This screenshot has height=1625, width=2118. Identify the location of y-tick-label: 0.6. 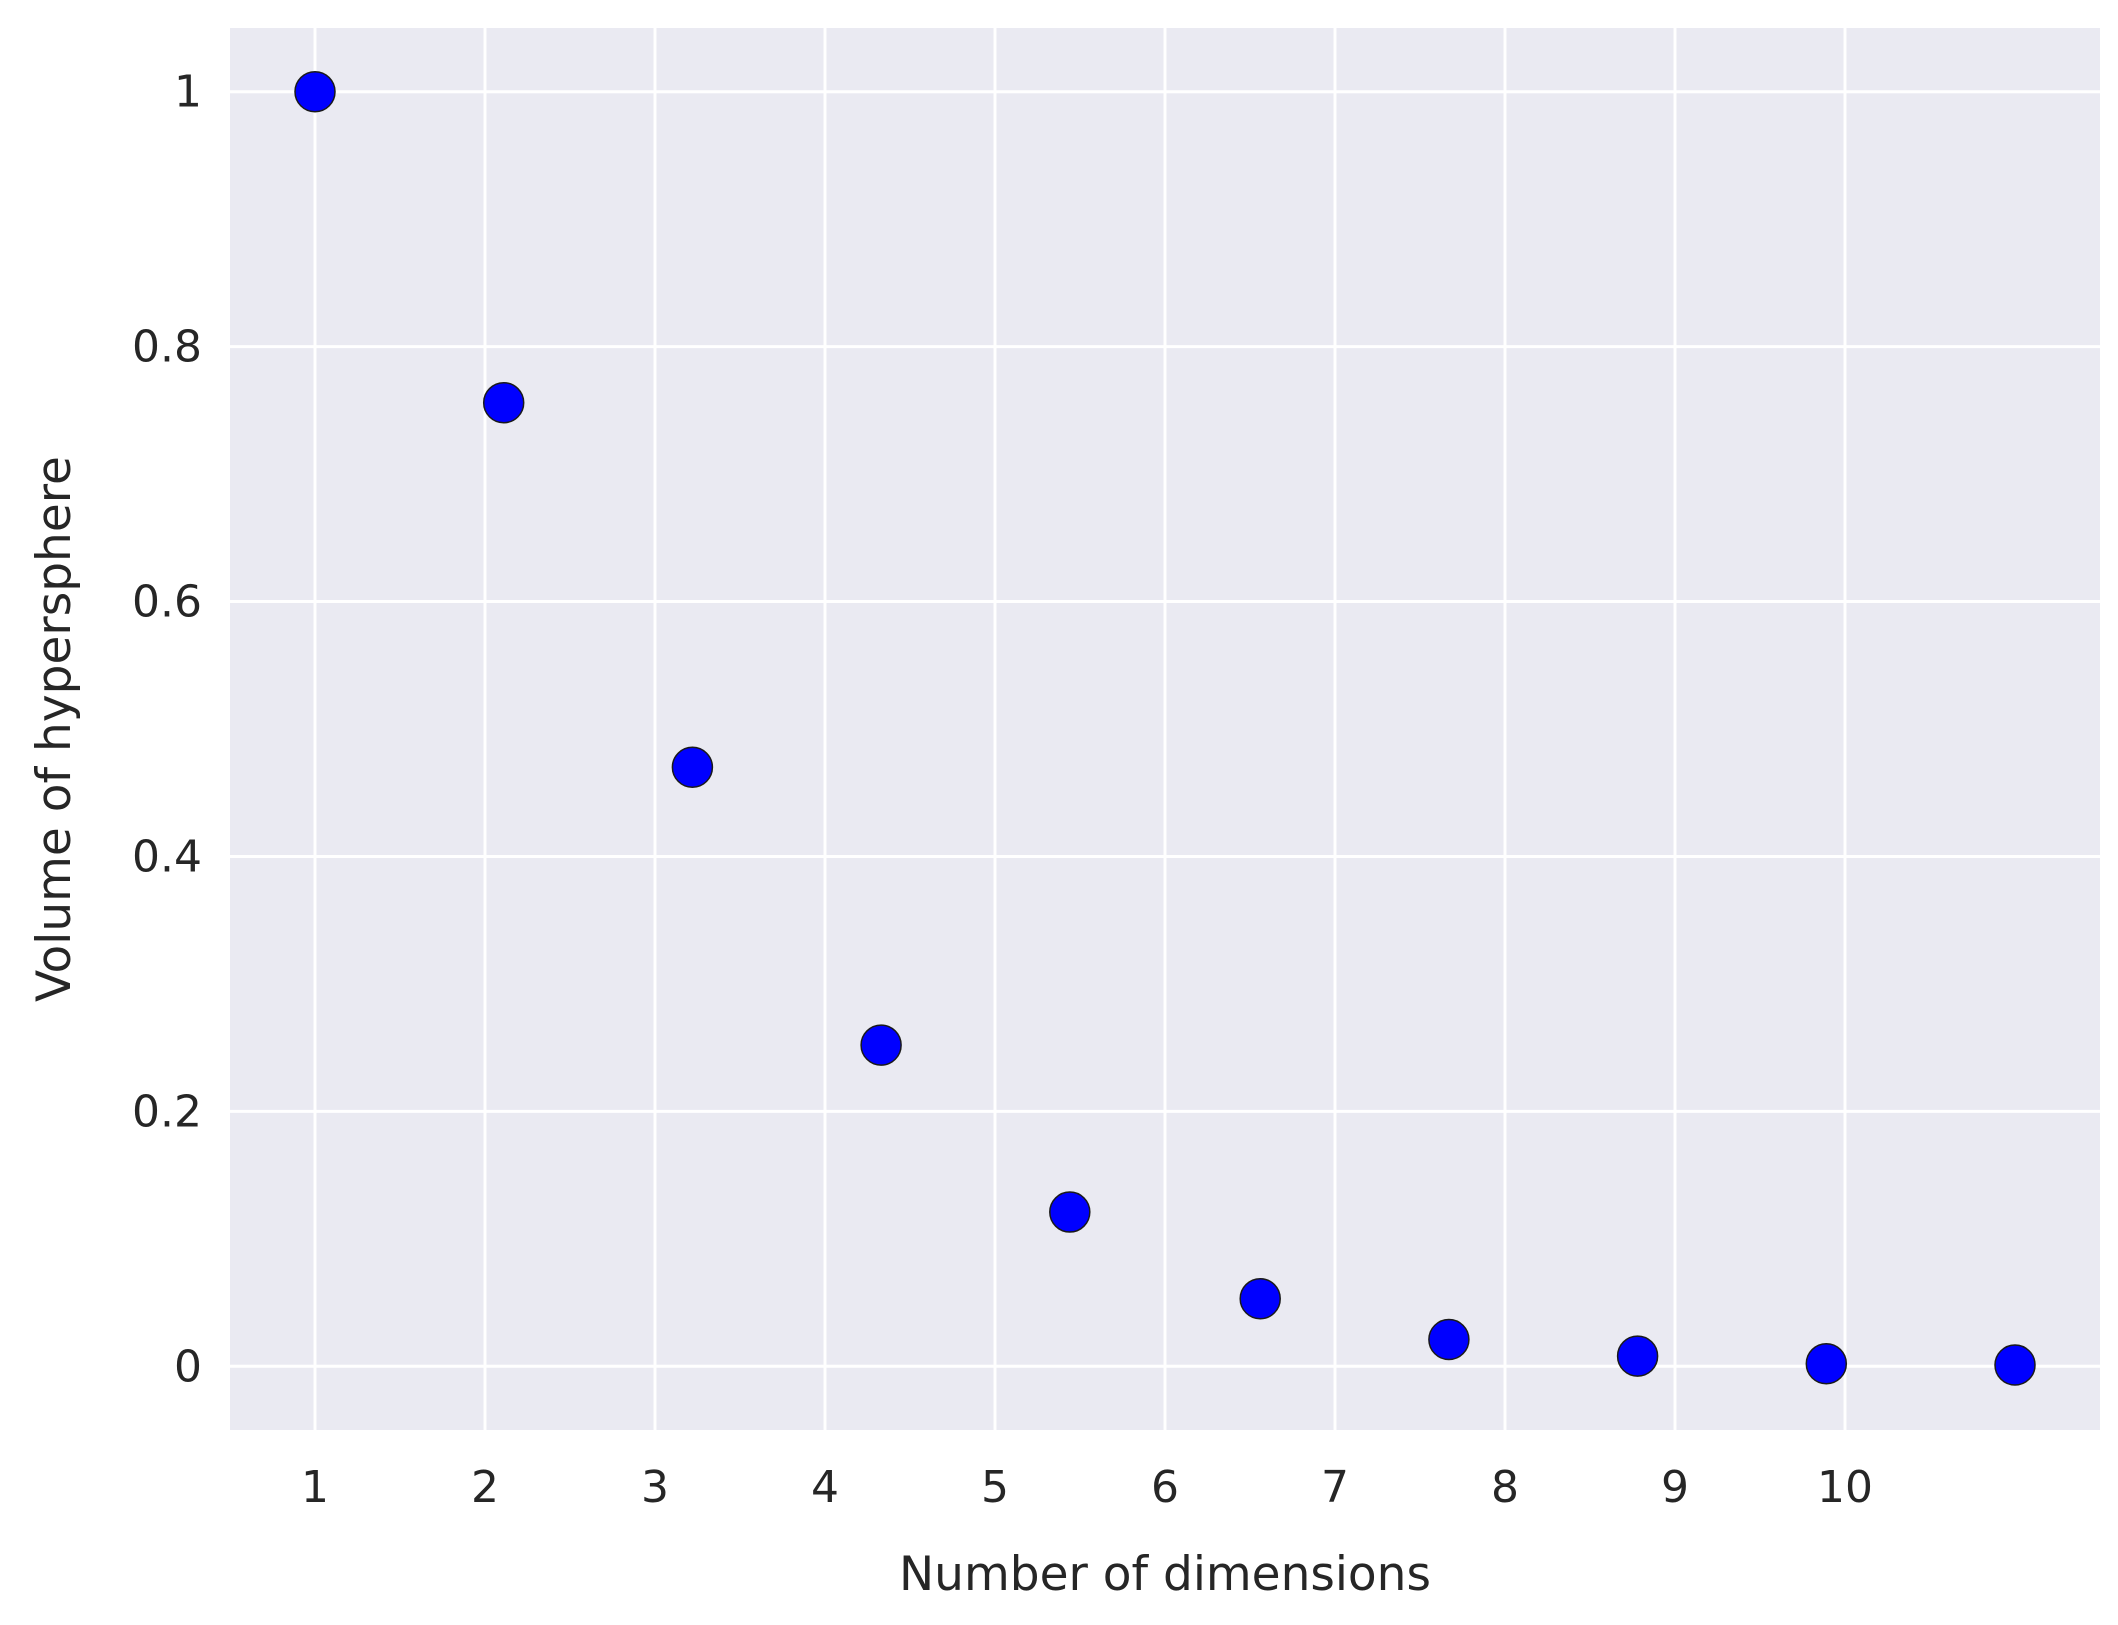
(167, 602).